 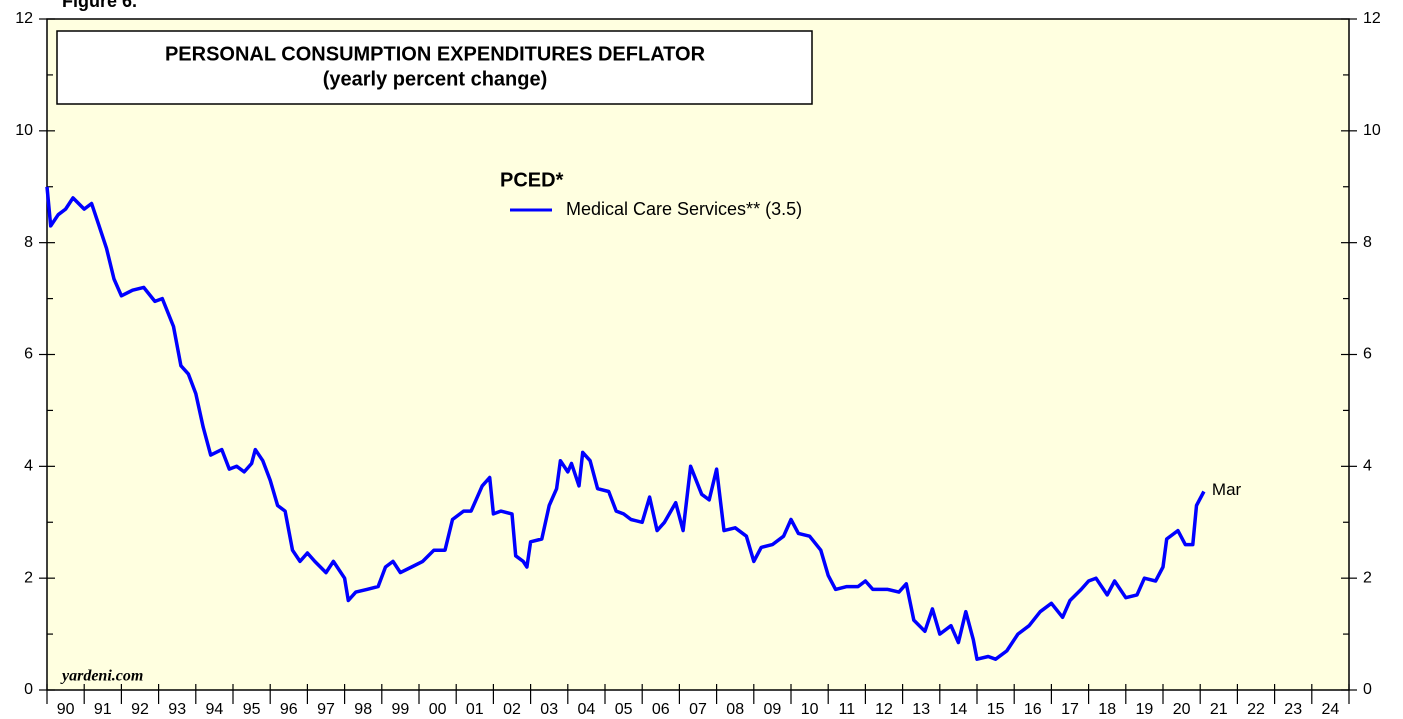 I want to click on y-tick-label: 2, so click(x=28, y=577).